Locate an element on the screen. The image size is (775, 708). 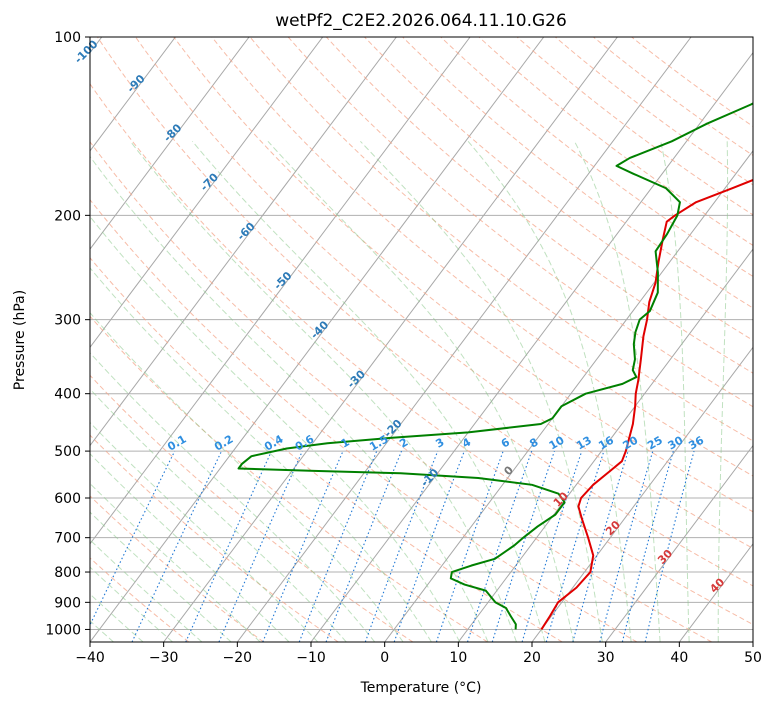
y-tick-label: 500 is located at coordinates (67, 452).